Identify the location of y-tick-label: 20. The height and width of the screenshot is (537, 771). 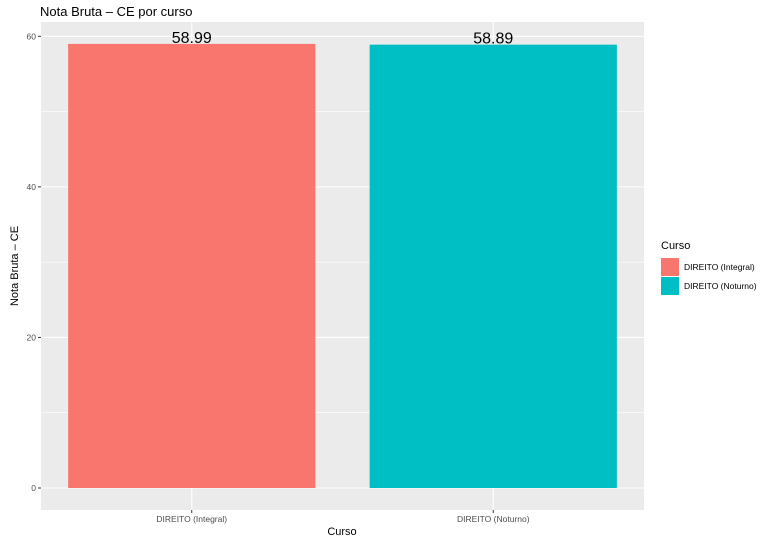
(32, 337).